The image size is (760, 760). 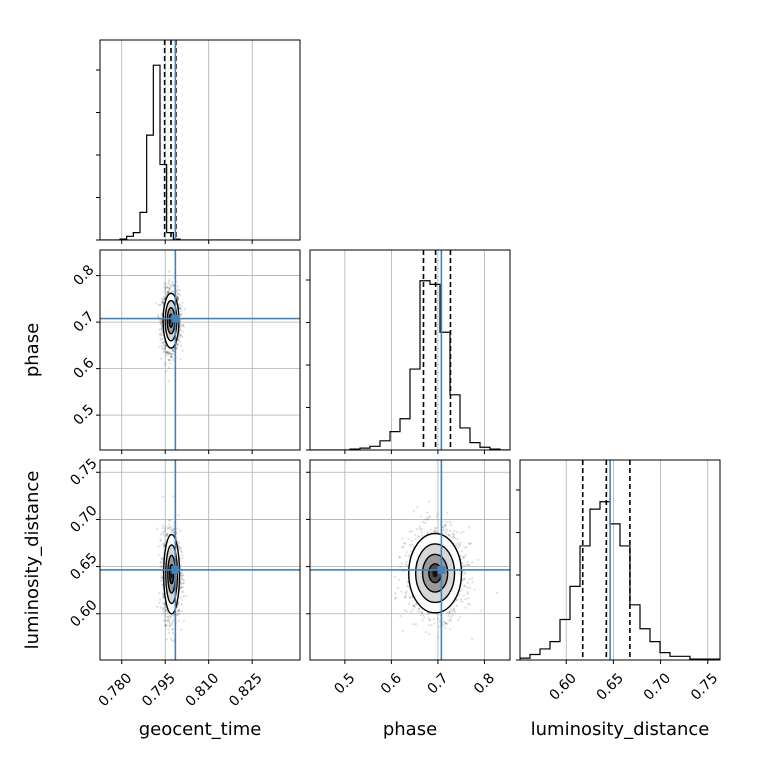 I want to click on panel-phase-vs-geocent-time: 0.5 0.6 0.7 0.8, so click(x=185, y=351).